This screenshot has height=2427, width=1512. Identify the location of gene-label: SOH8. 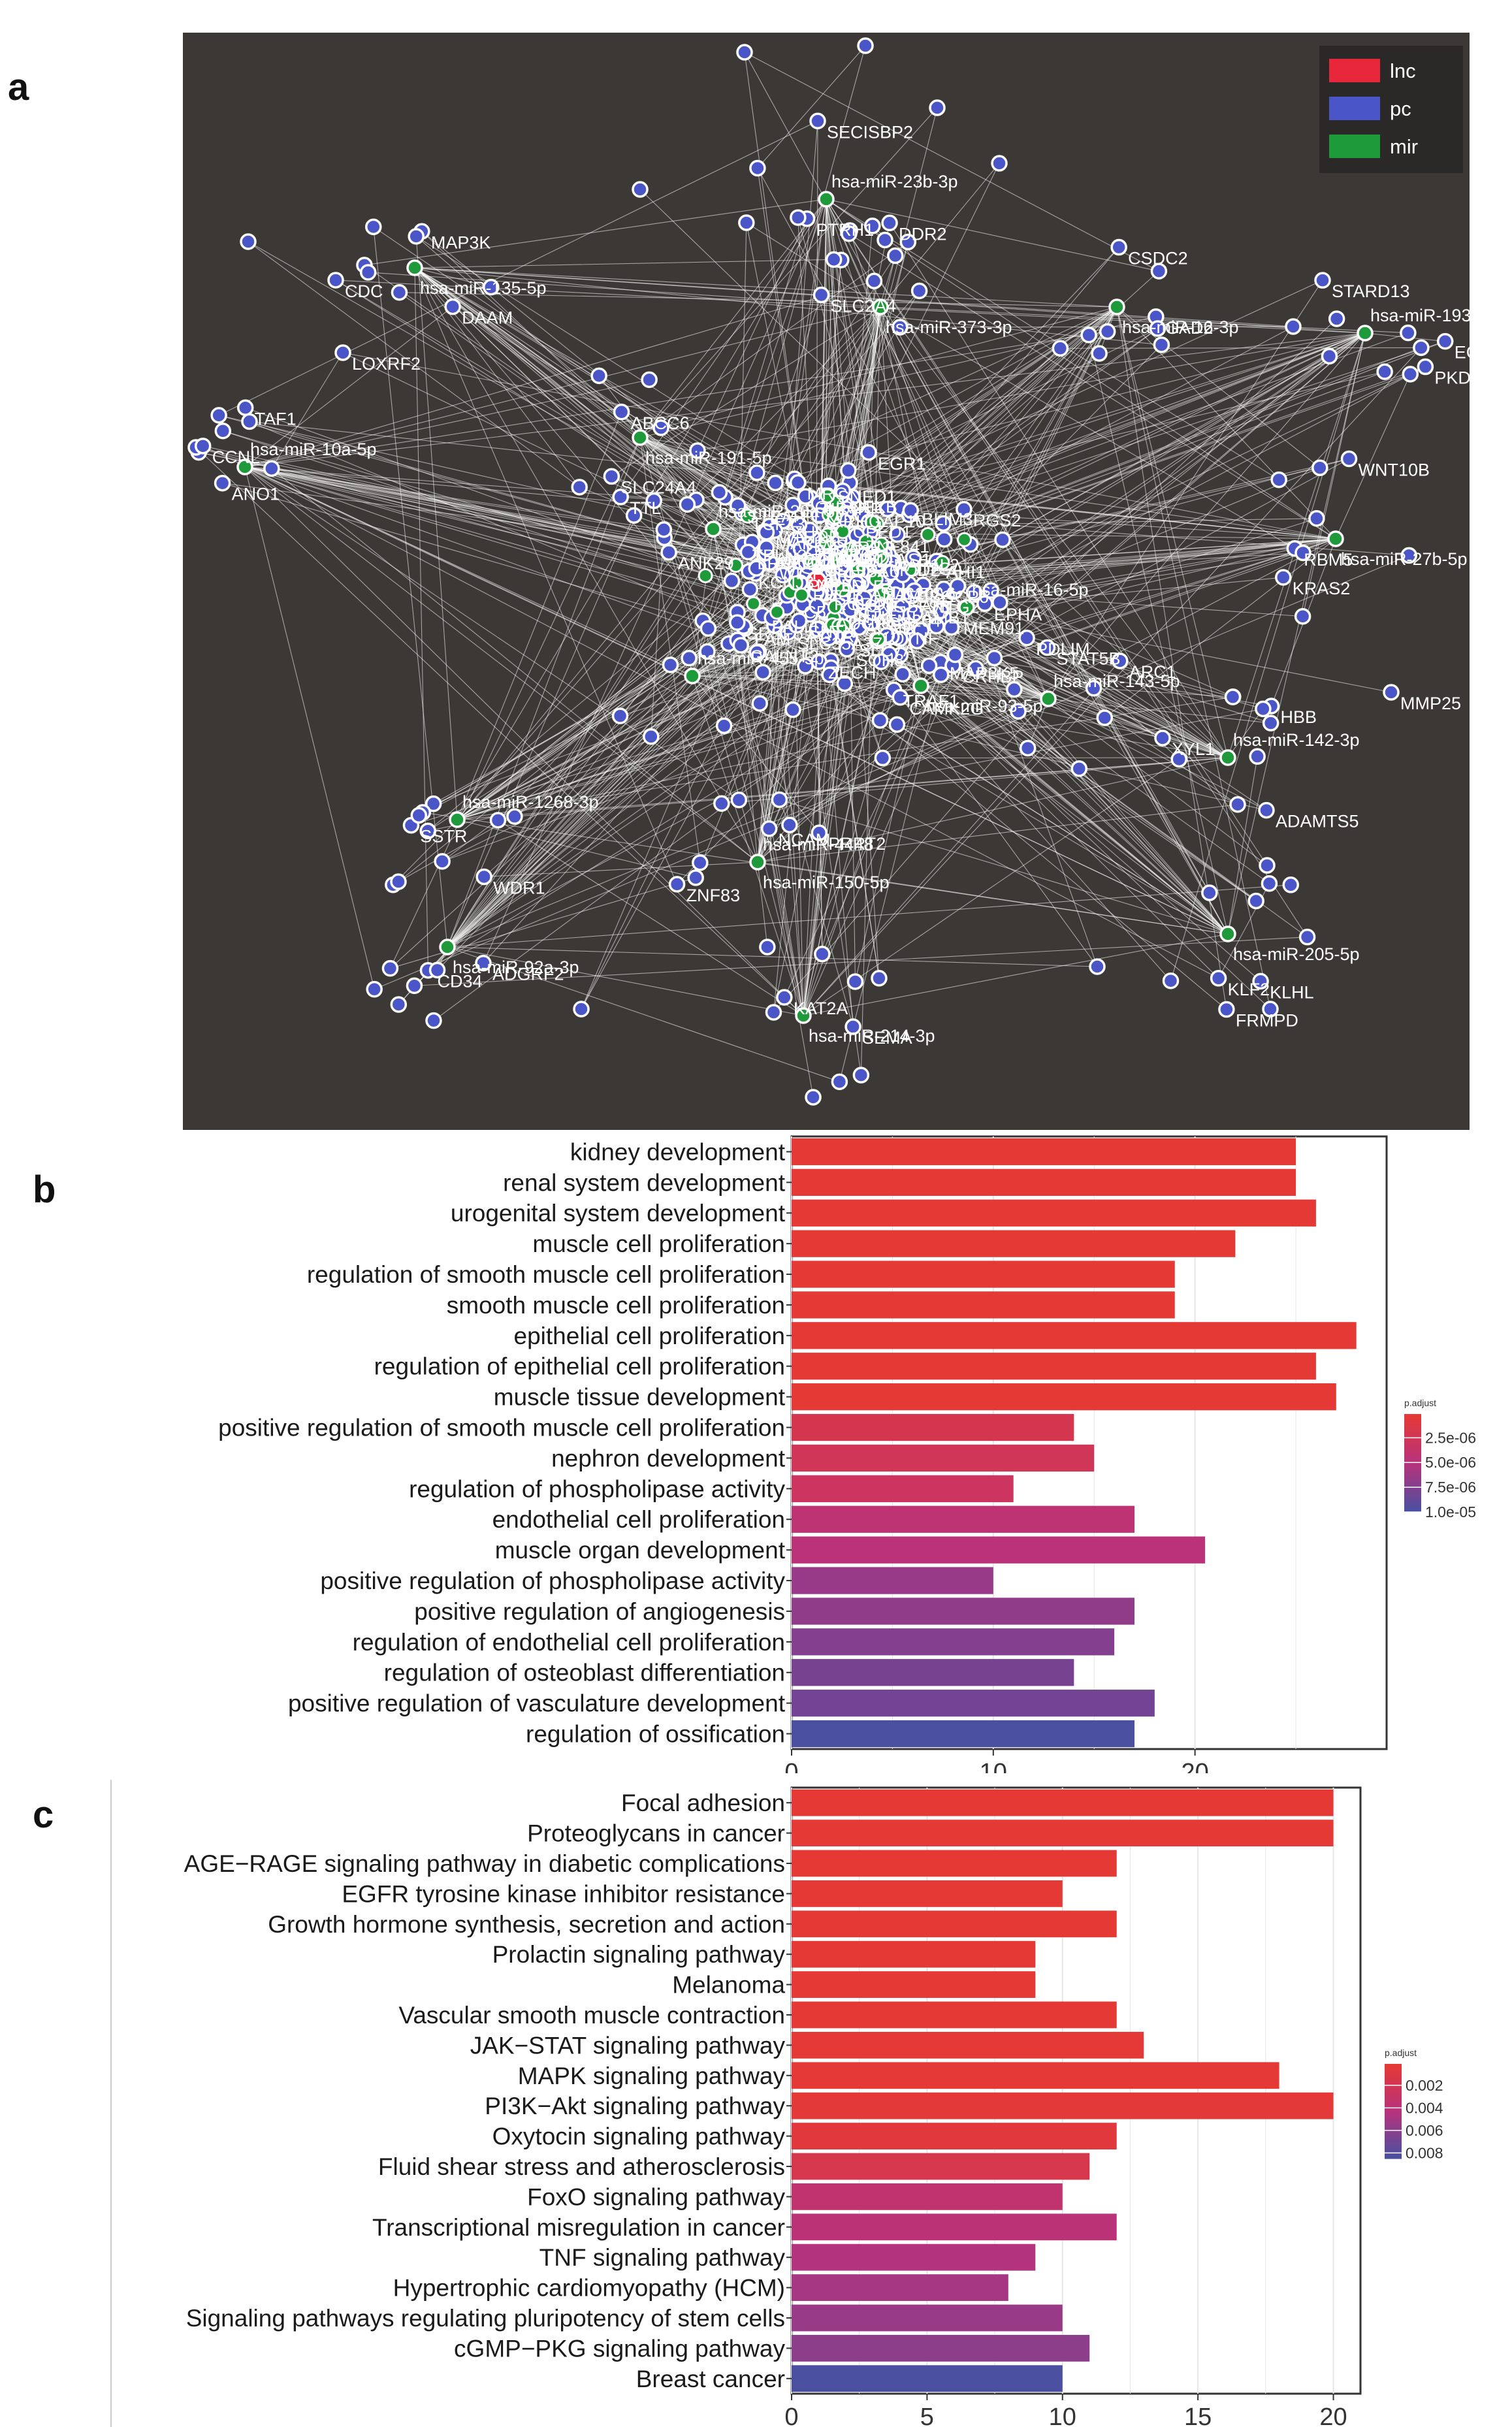
(880, 660).